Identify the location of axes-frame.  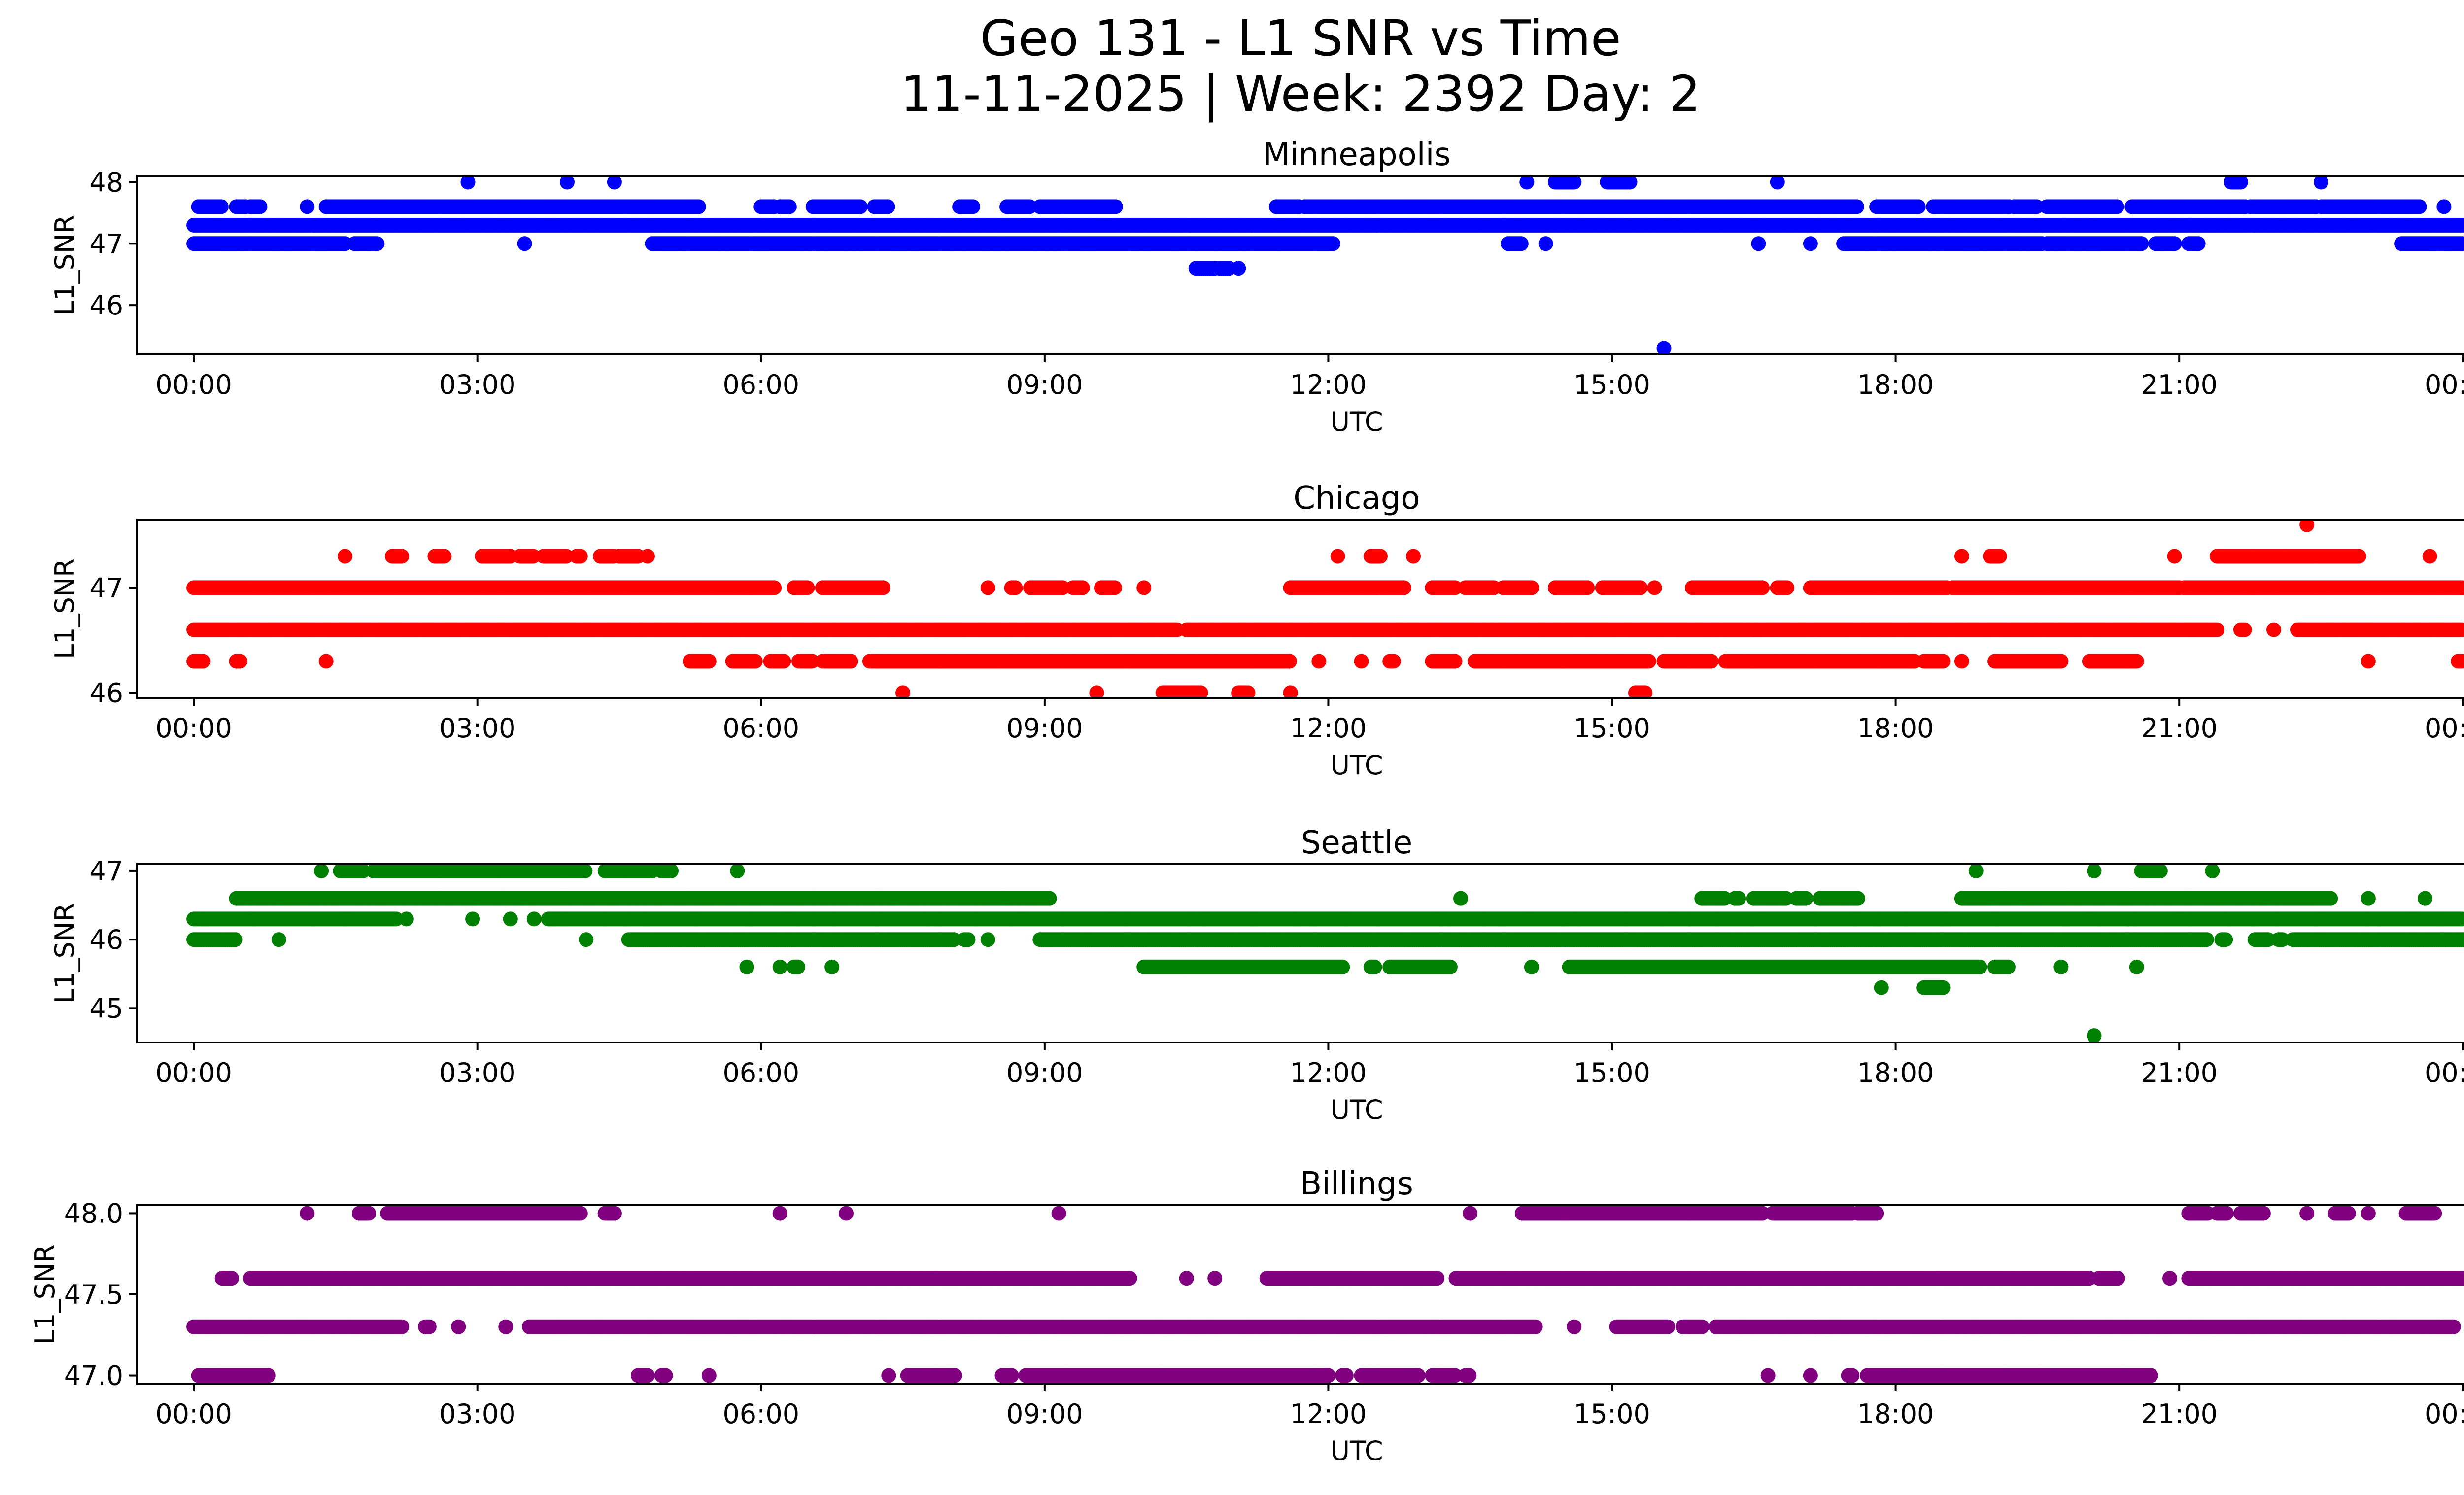
(1300, 265).